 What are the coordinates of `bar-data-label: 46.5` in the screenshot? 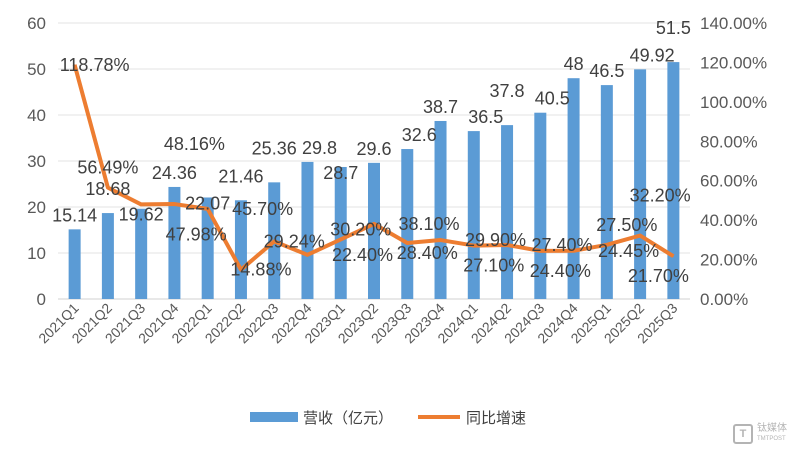 It's located at (606, 71).